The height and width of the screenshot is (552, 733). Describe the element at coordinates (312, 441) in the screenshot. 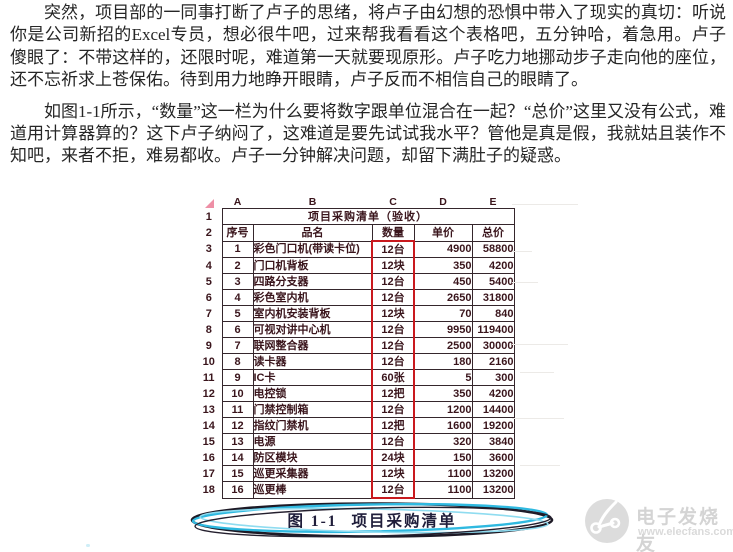

I see `cell-product-name: 电源` at that location.